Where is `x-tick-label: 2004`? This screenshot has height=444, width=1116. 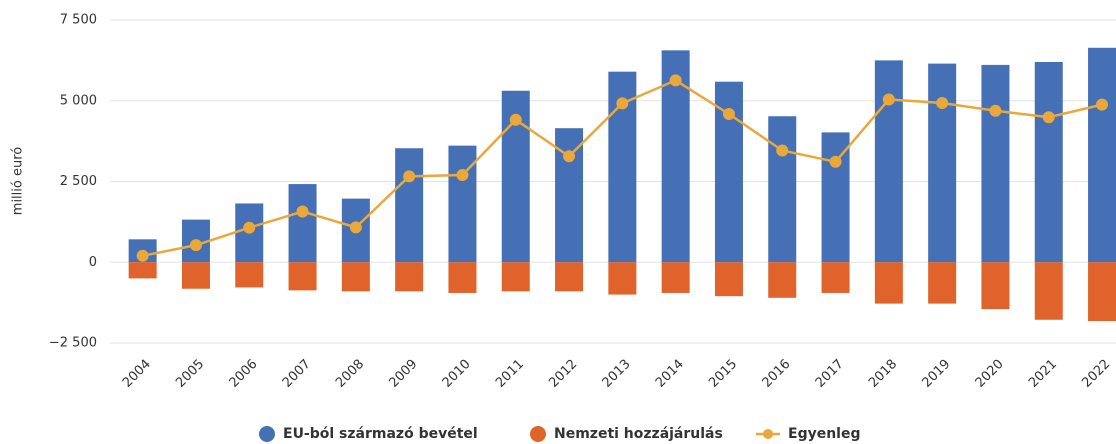 x-tick-label: 2004 is located at coordinates (137, 374).